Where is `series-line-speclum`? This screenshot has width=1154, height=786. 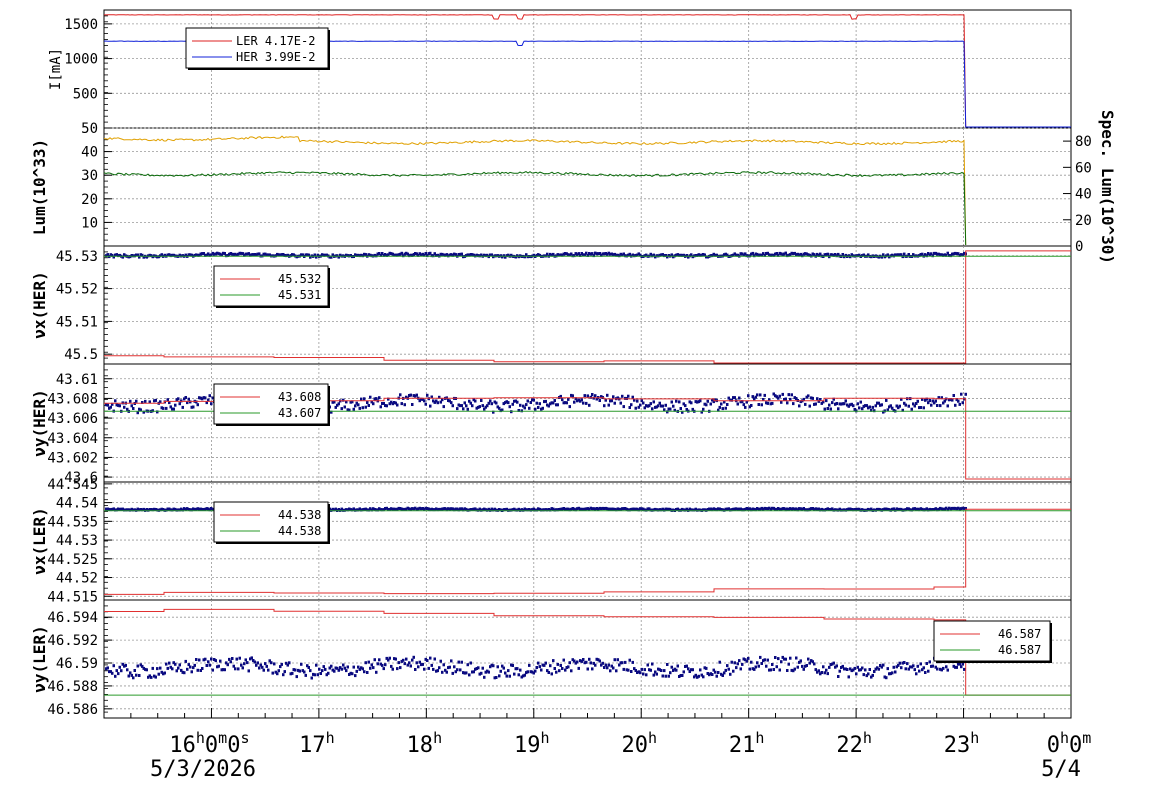 series-line-speclum is located at coordinates (535, 208).